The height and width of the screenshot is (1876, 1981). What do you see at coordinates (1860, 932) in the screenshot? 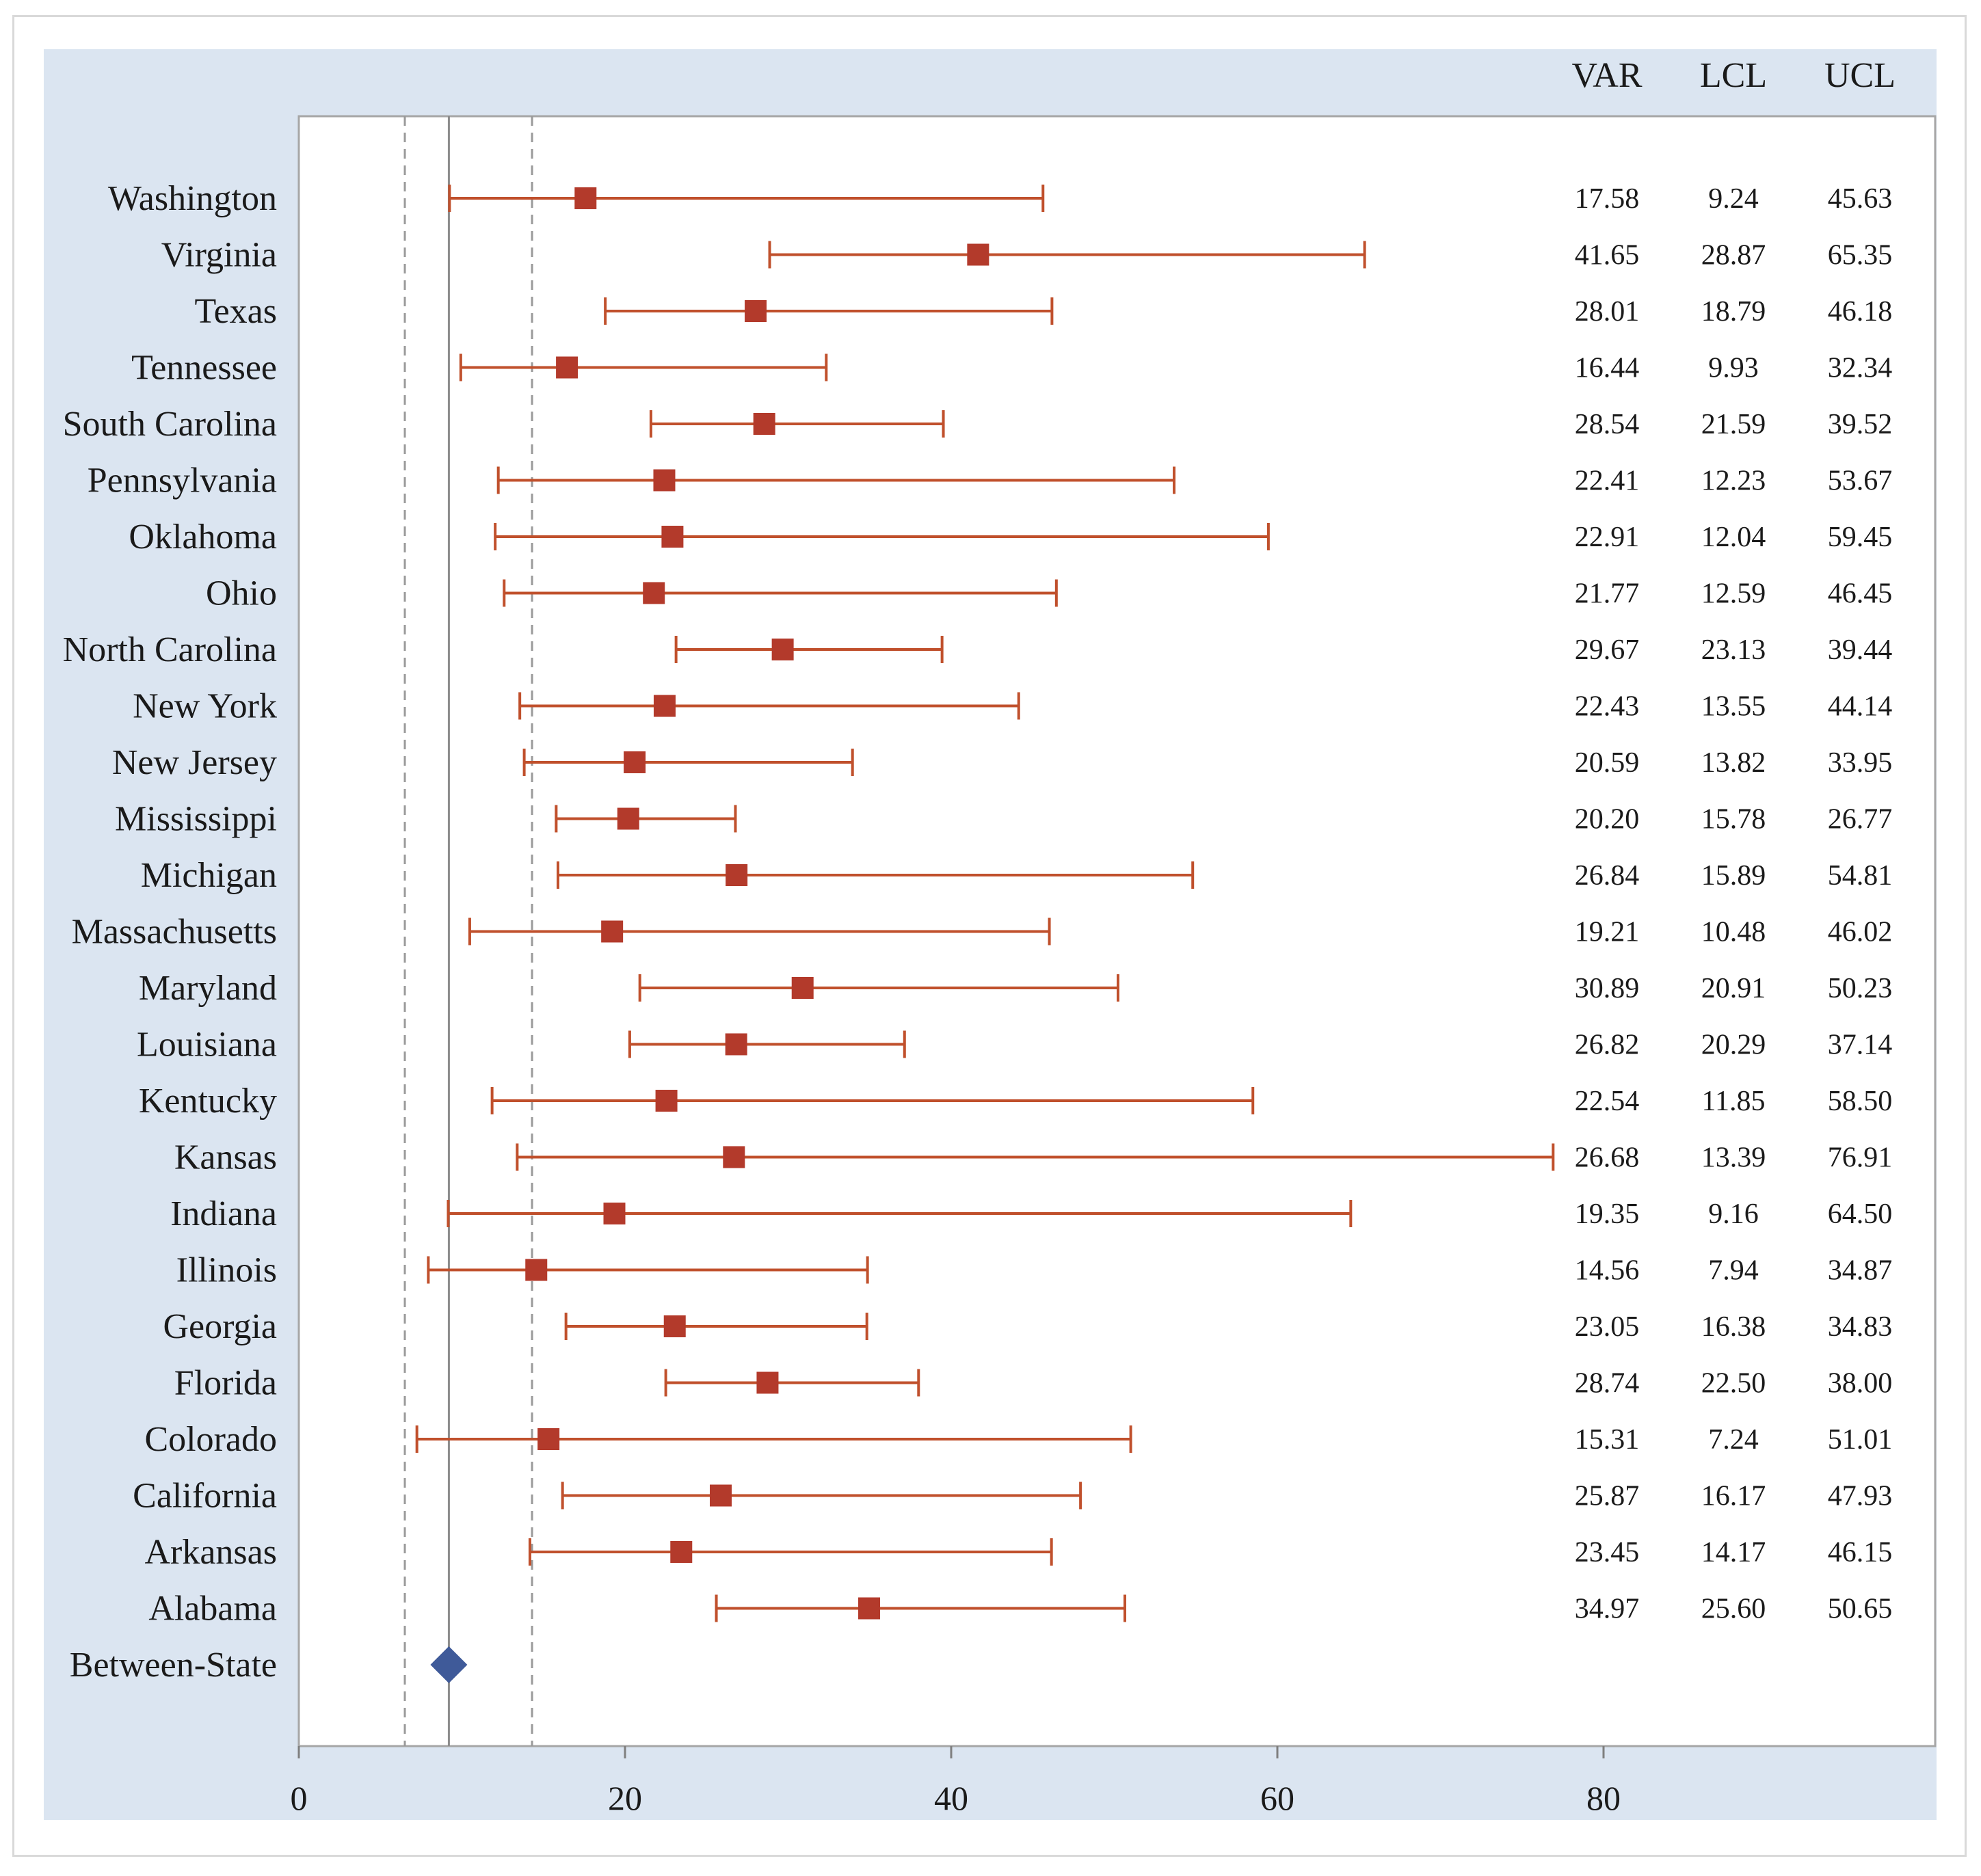
I see `value-ucl-massachusetts: 46.02` at bounding box center [1860, 932].